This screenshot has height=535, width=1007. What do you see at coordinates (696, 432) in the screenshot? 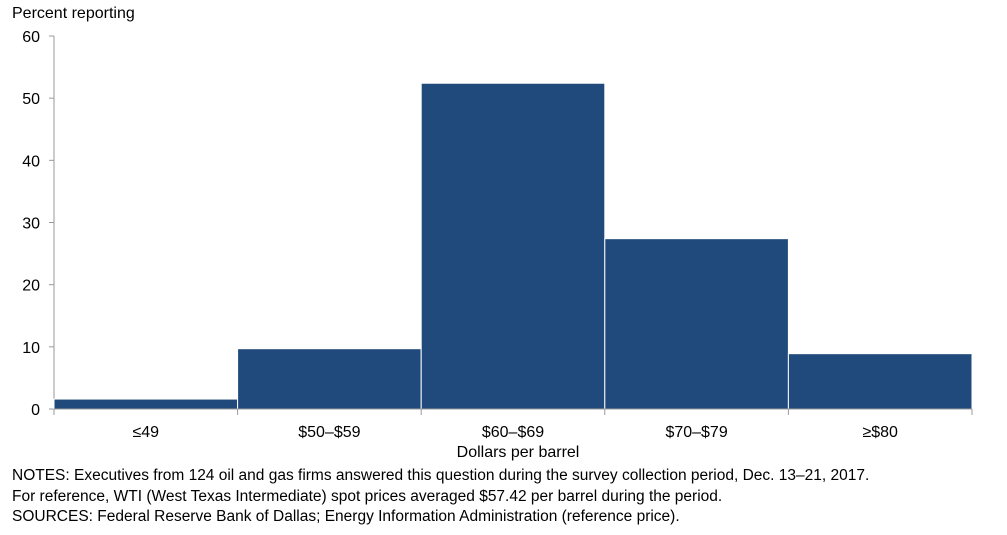
I see `x-tick-label: $70–$79` at bounding box center [696, 432].